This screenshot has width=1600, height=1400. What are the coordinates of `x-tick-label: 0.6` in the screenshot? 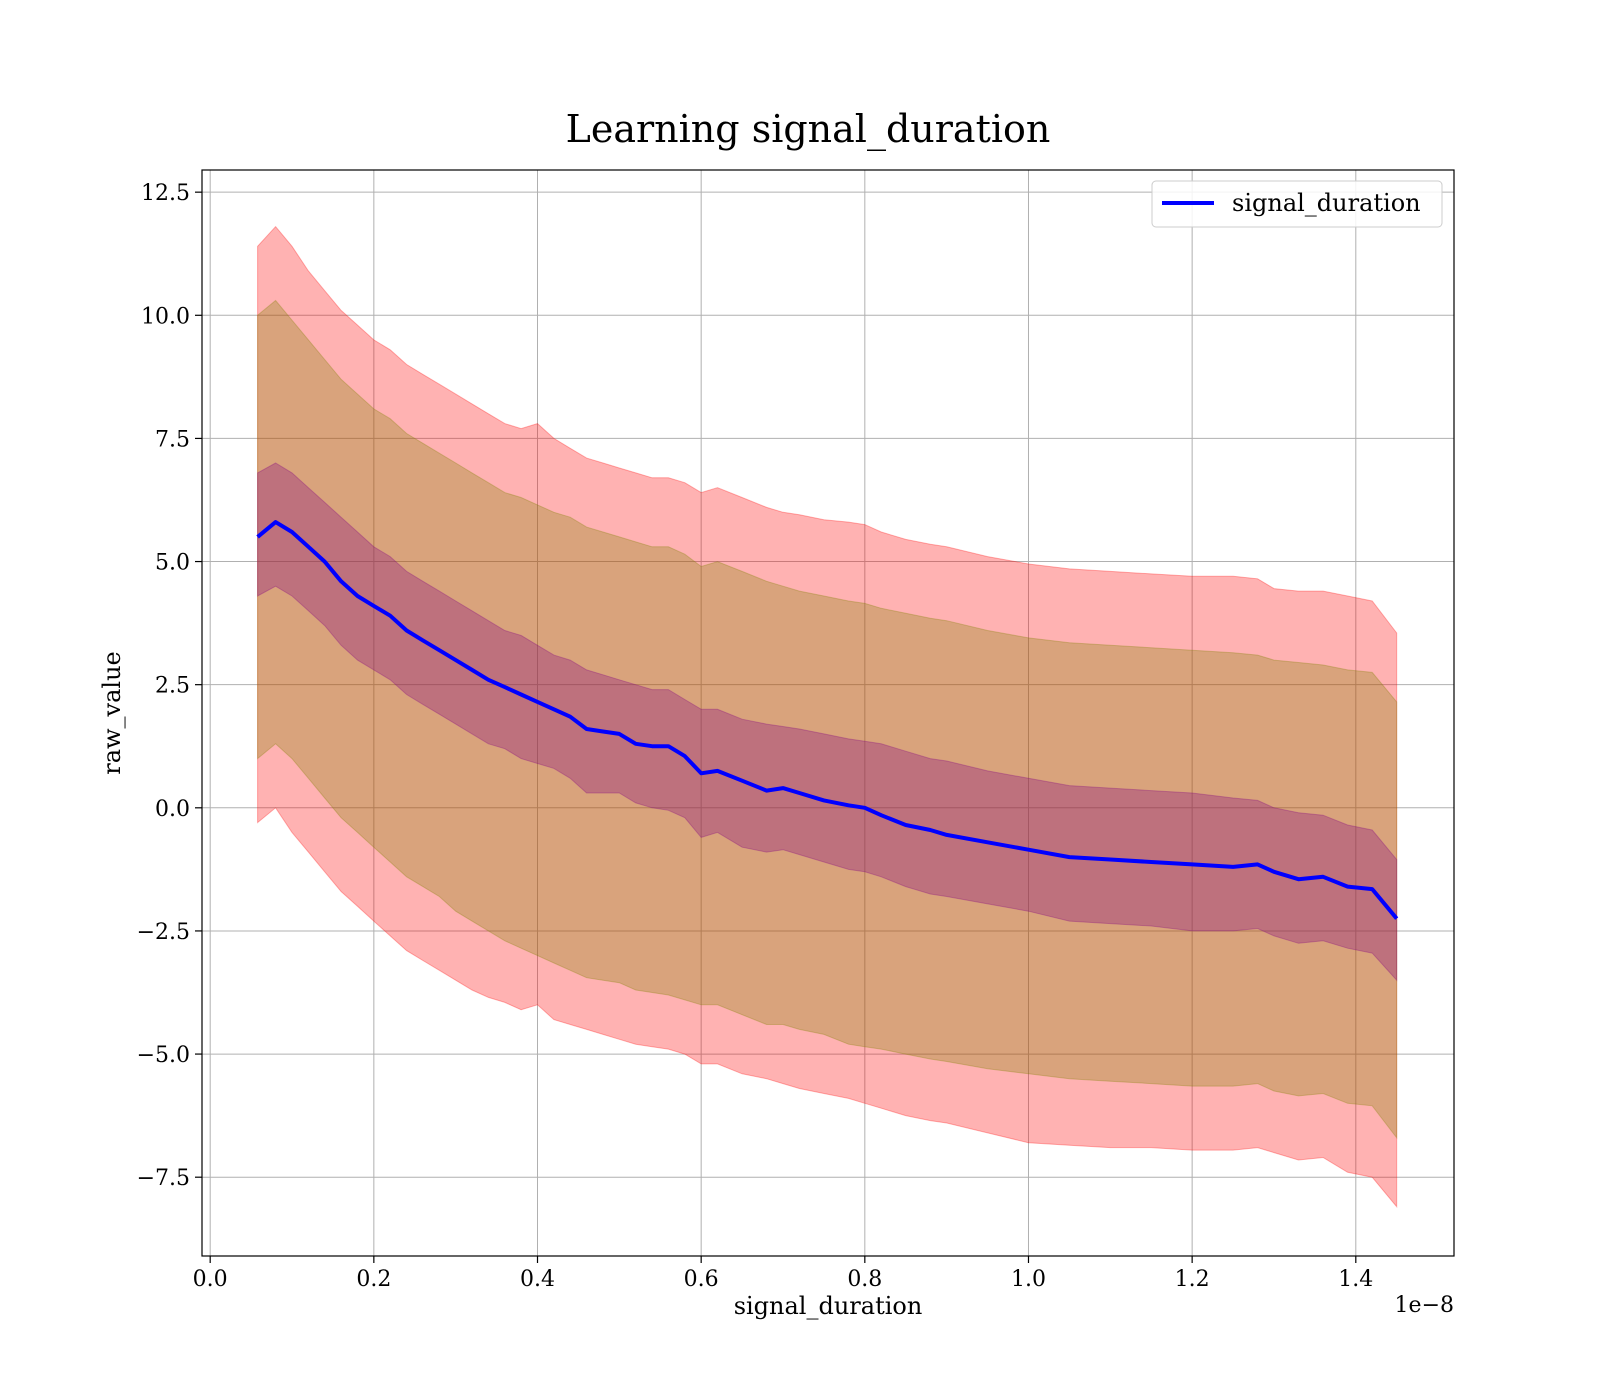 It's located at (701, 1279).